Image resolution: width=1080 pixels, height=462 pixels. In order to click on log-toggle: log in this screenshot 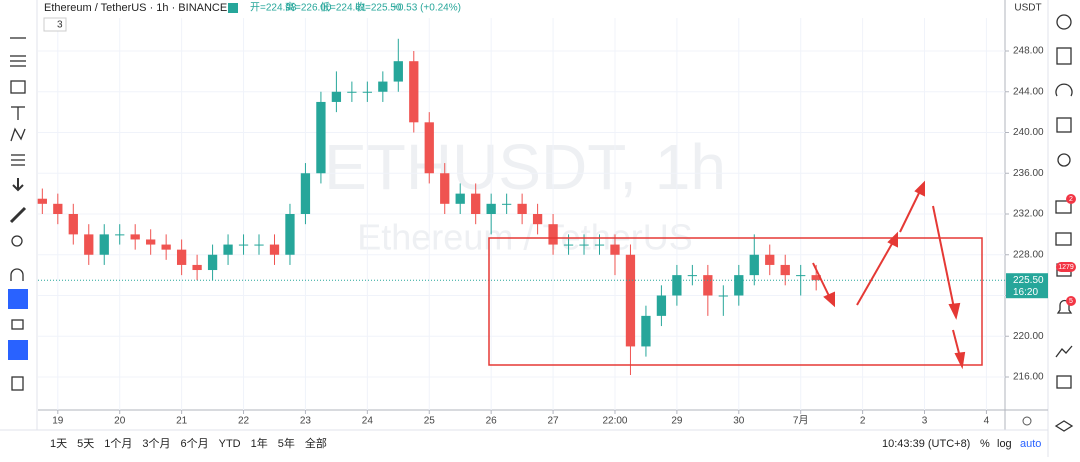, I will do `click(1004, 444)`.